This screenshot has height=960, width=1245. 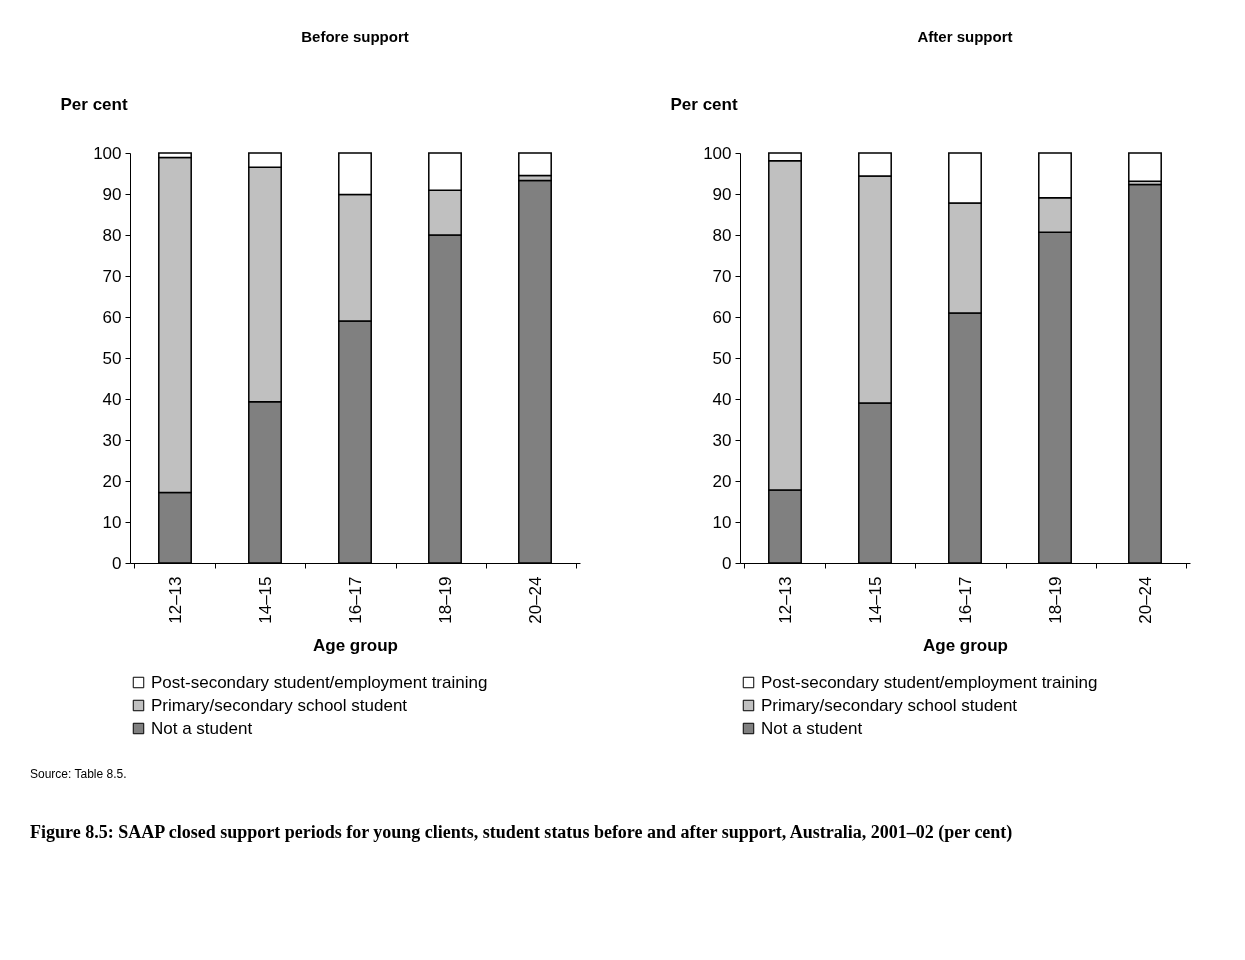 I want to click on chart-title: Before support, so click(x=355, y=36).